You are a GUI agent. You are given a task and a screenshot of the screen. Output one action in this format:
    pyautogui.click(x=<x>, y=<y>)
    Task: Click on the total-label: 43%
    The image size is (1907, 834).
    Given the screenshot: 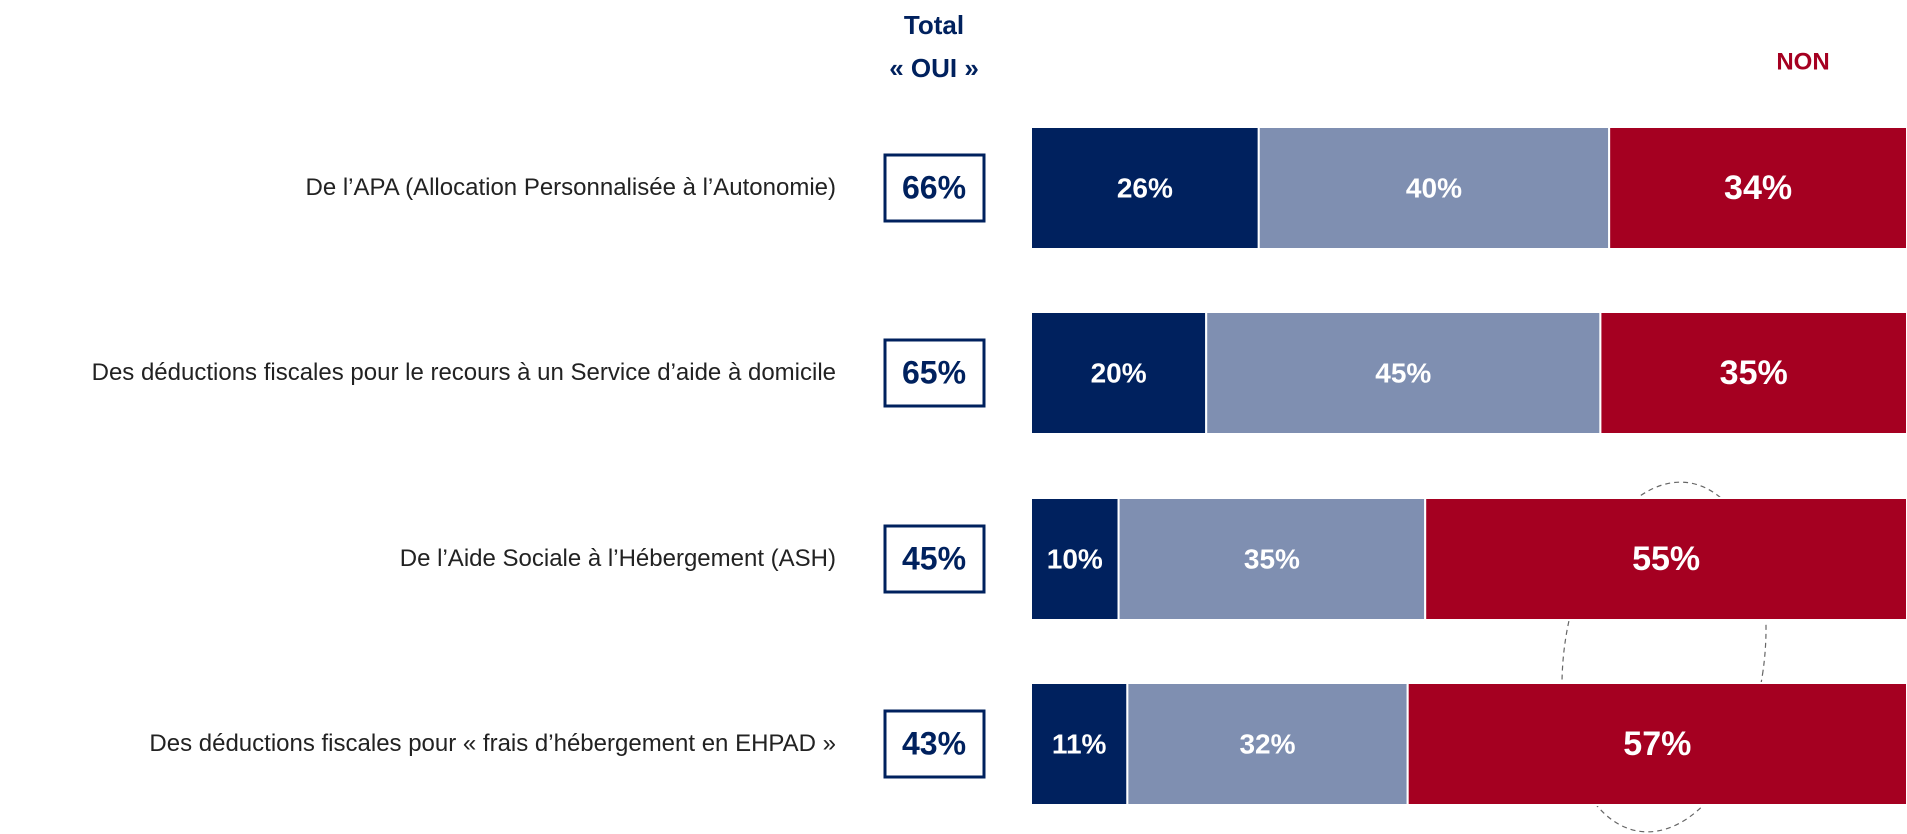 What is the action you would take?
    pyautogui.click(x=934, y=743)
    